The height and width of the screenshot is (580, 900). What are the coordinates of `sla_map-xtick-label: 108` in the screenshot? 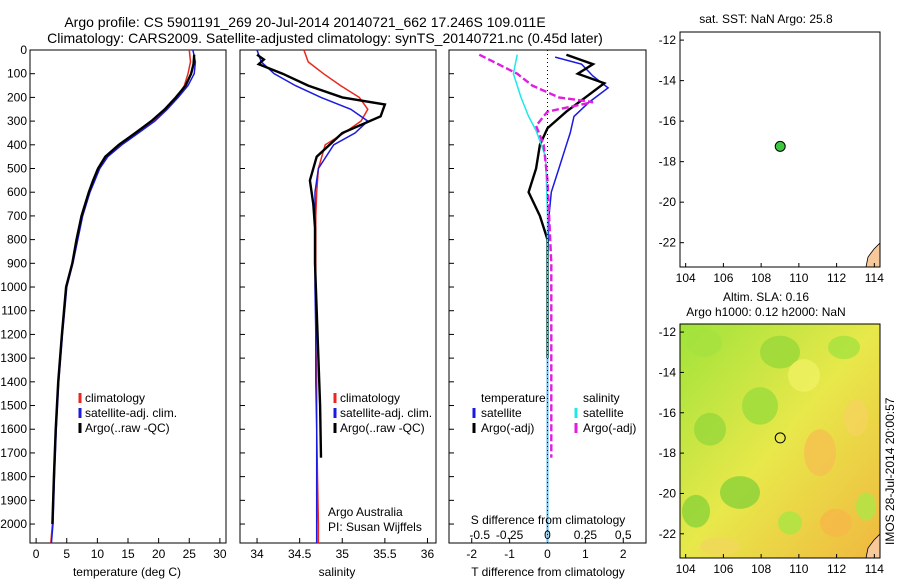 It's located at (761, 569).